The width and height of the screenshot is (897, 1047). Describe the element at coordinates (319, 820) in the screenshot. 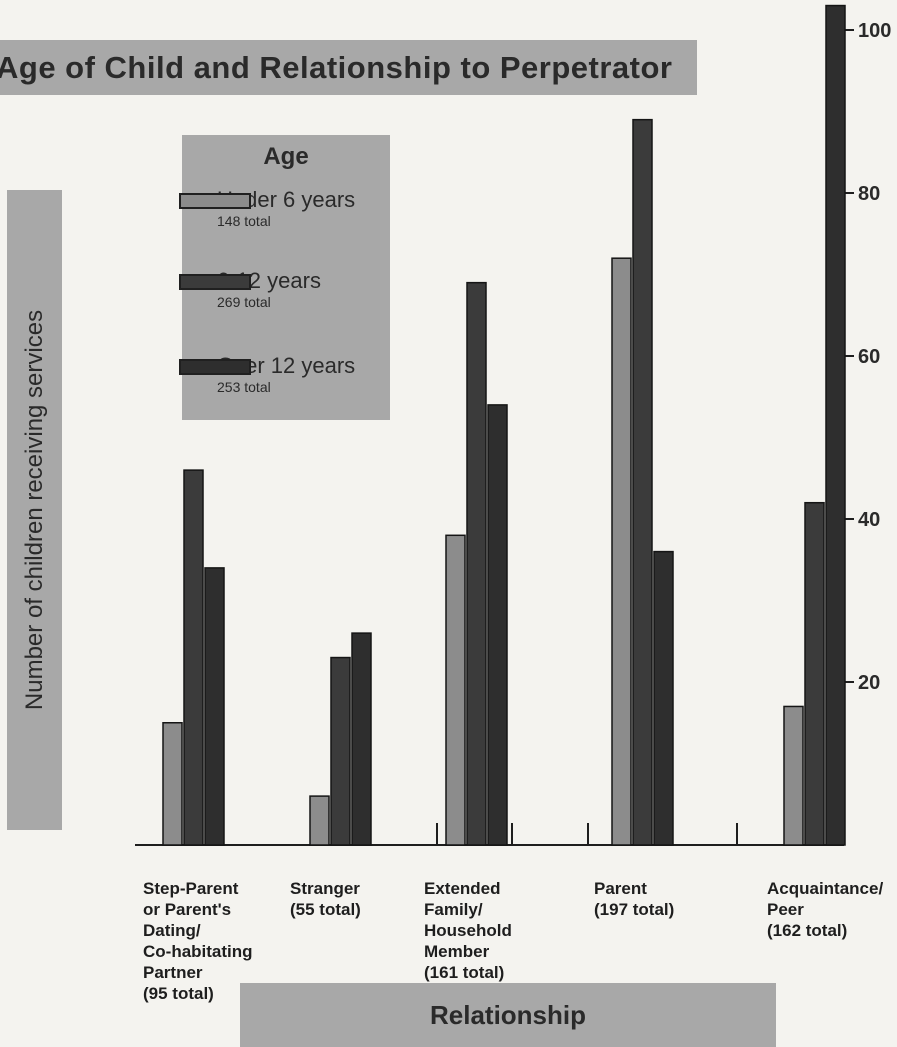

I see `bar-series1-cat2` at that location.